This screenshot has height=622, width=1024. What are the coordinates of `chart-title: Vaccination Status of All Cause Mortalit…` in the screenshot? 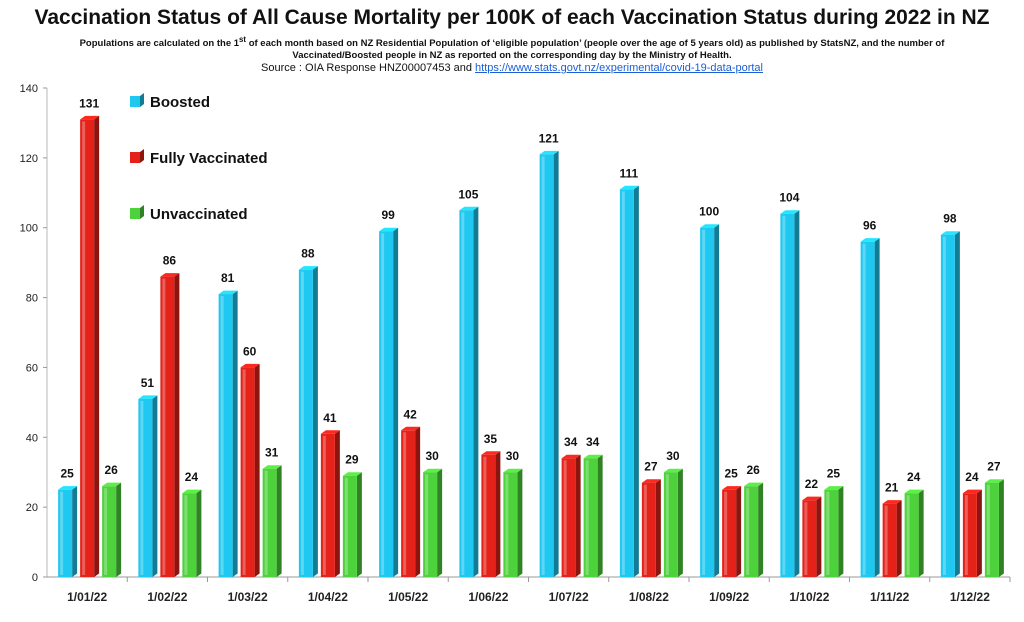 It's located at (512, 17).